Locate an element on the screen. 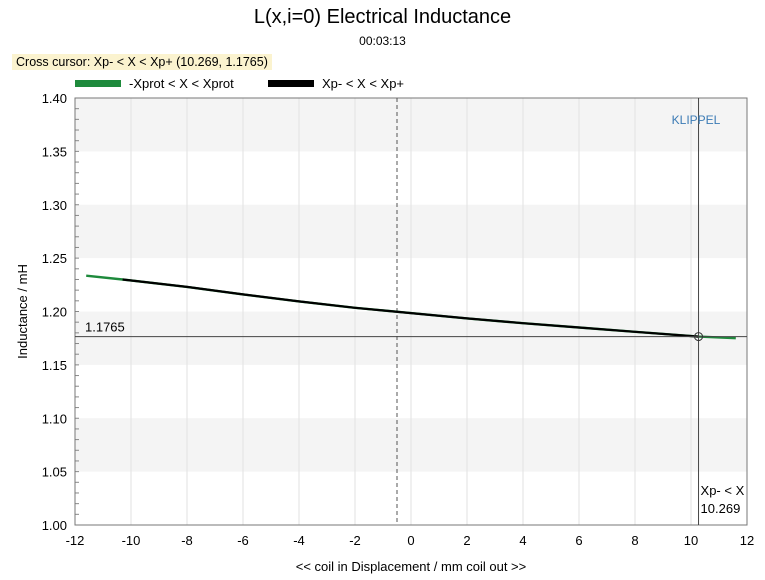 The image size is (765, 580). minor-ticks is located at coordinates (77, 311).